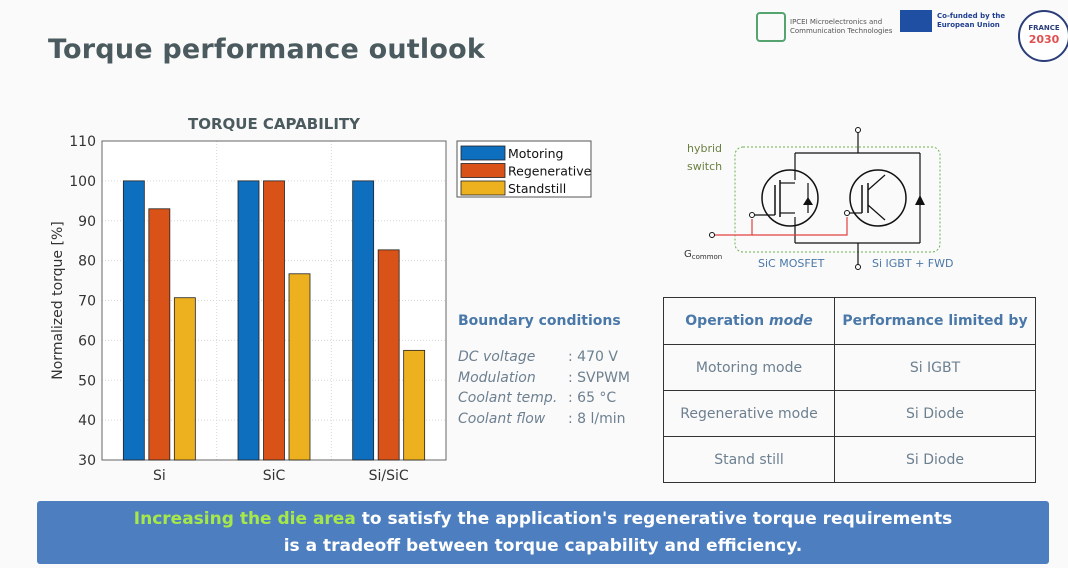  Describe the element at coordinates (87, 222) in the screenshot. I see `y-tick-label: 90` at that location.